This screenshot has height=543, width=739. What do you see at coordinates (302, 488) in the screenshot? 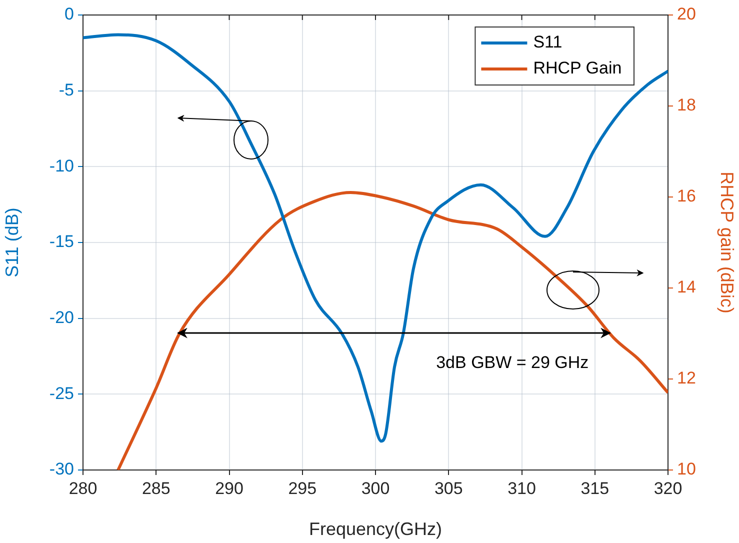
I see `x-tick-label: 295` at bounding box center [302, 488].